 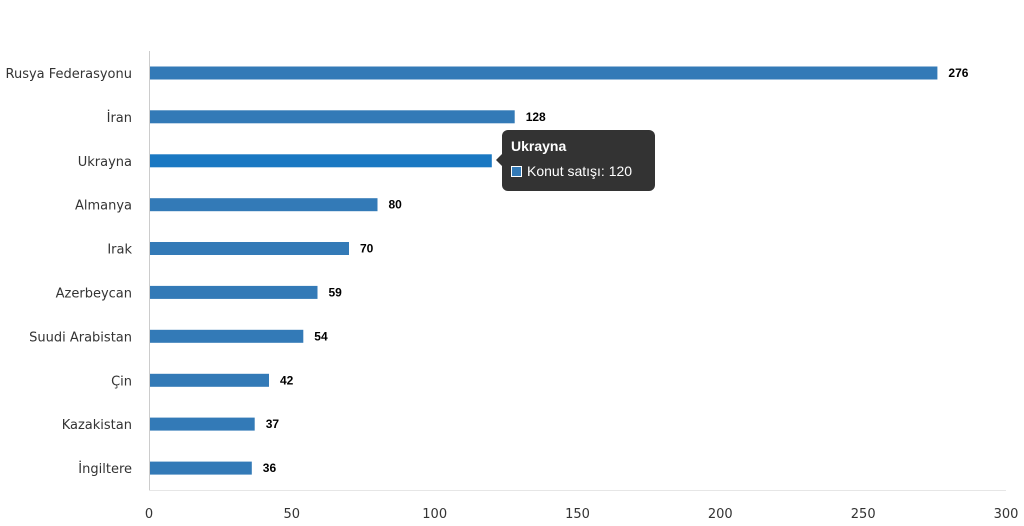 What do you see at coordinates (539, 146) in the screenshot?
I see `tooltip-title: Ukrayna` at bounding box center [539, 146].